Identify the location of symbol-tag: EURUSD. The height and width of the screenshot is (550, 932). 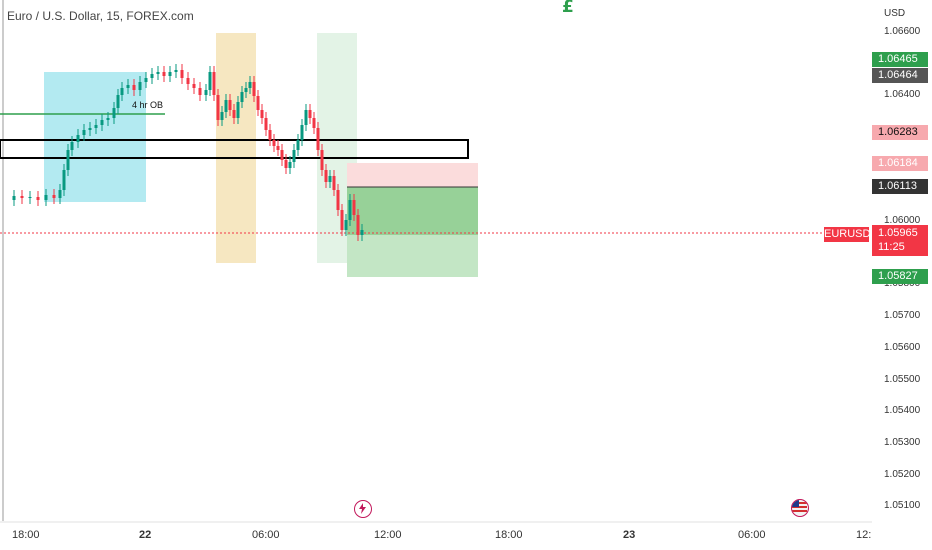
(847, 234).